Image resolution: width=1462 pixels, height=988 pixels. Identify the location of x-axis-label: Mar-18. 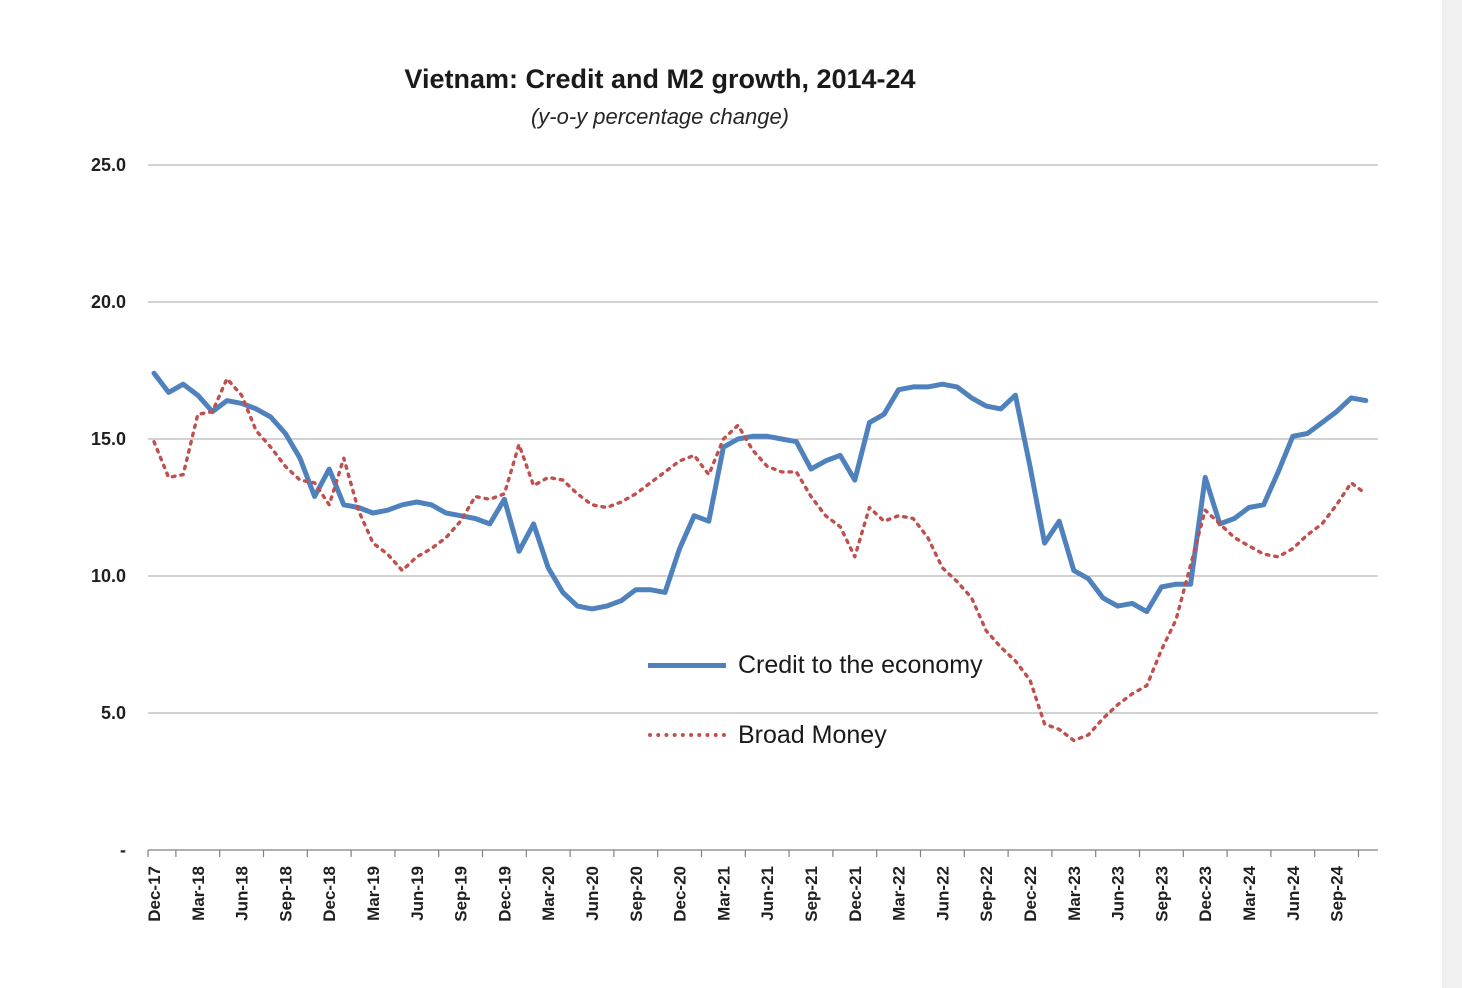
(198, 893).